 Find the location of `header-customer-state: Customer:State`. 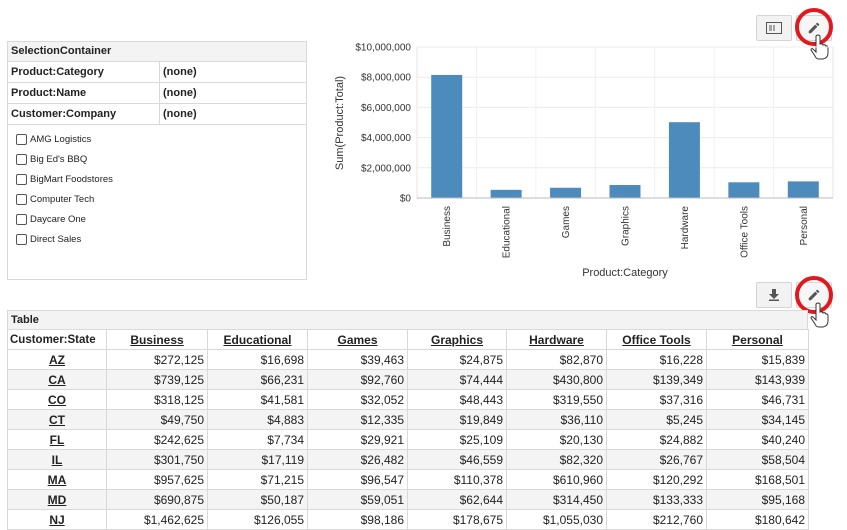

header-customer-state: Customer:State is located at coordinates (57, 339).